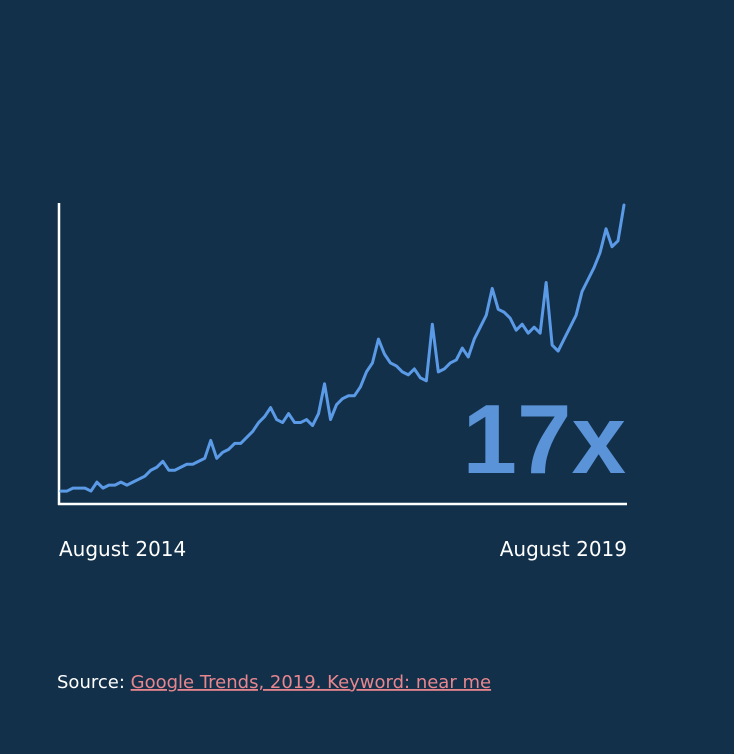  Describe the element at coordinates (91, 682) in the screenshot. I see `source-label: Source:` at that location.